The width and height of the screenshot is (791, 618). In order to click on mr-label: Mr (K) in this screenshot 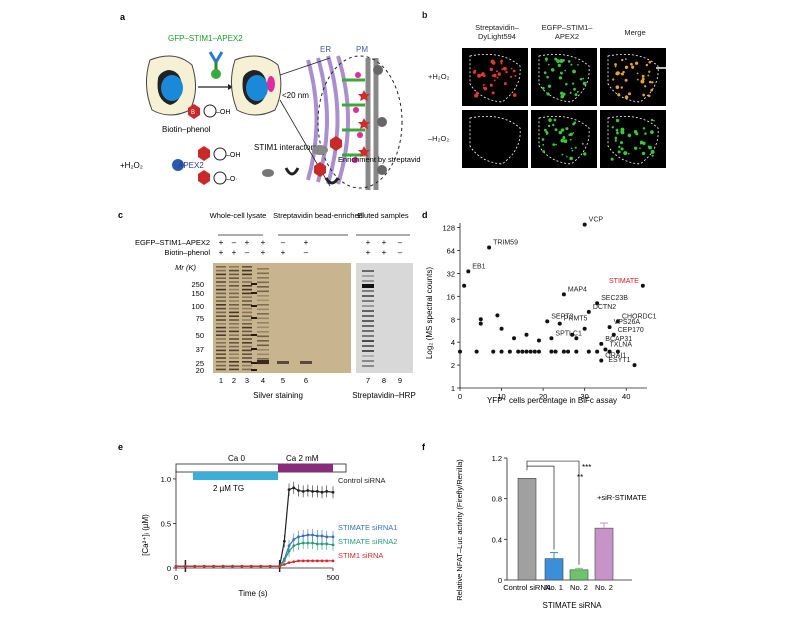, I will do `click(185, 267)`.